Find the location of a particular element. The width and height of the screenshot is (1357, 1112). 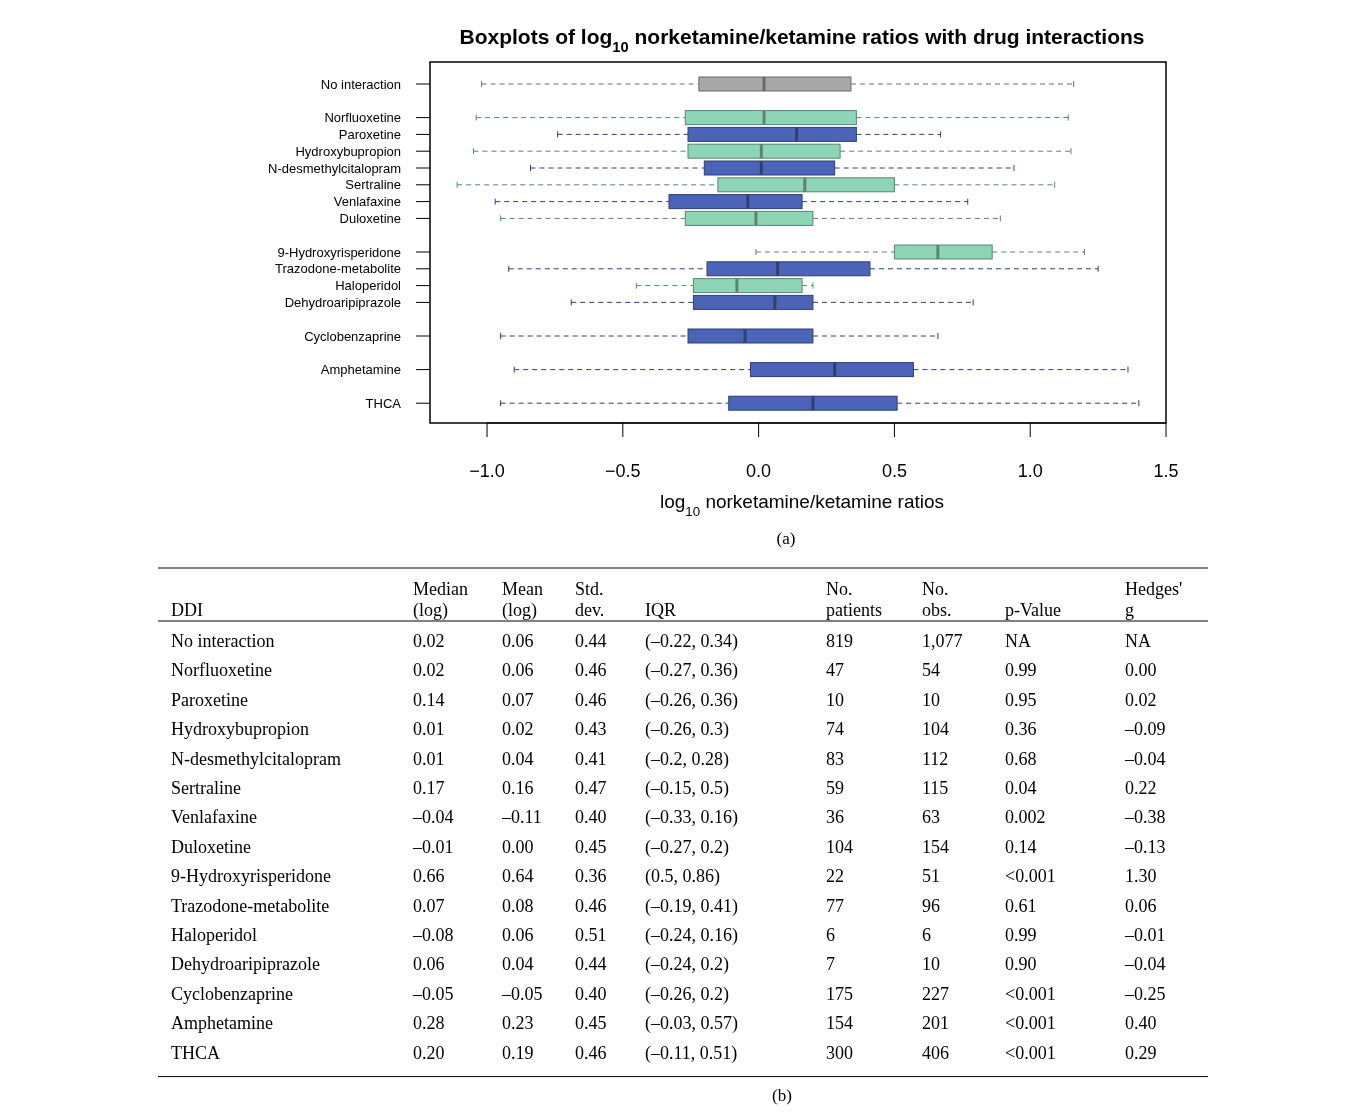

text: 0.51 is located at coordinates (591, 935).